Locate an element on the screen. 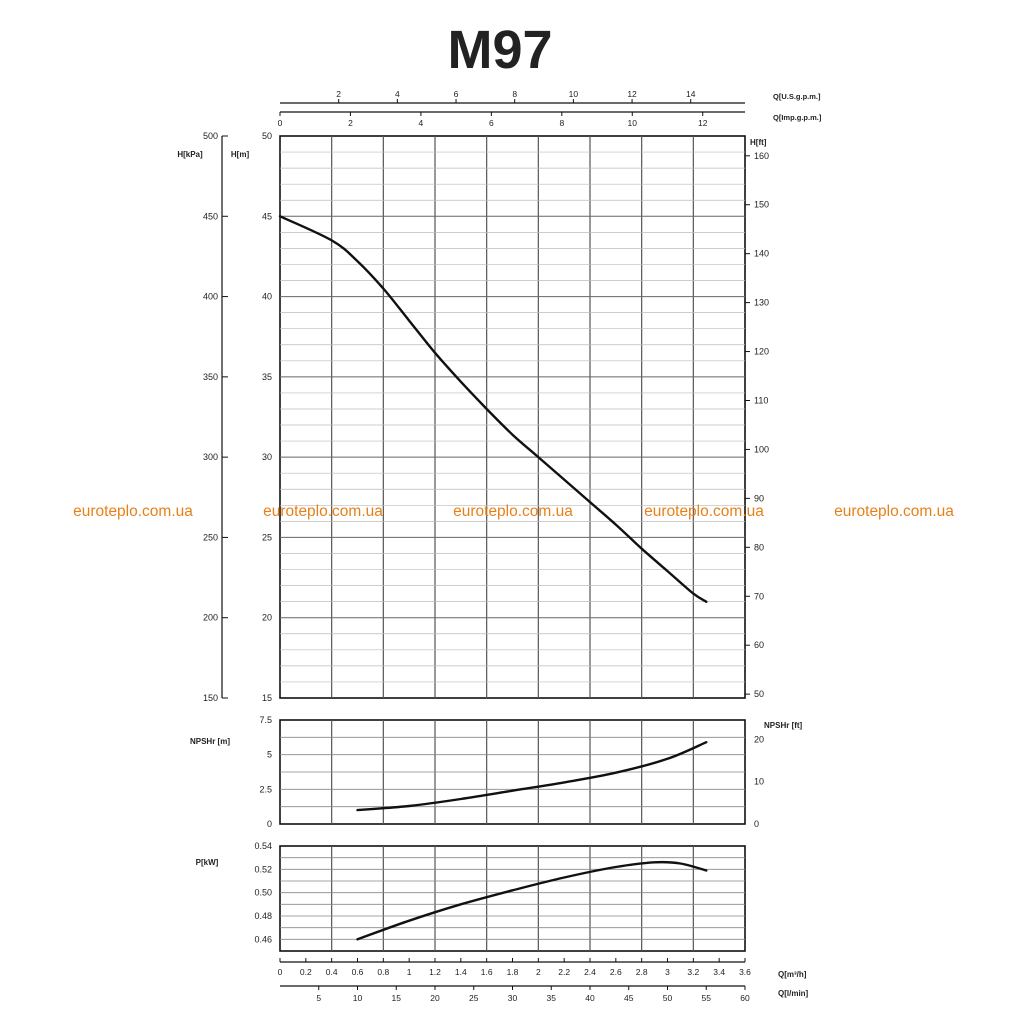  head-ft-tick-label: 90 is located at coordinates (759, 498).